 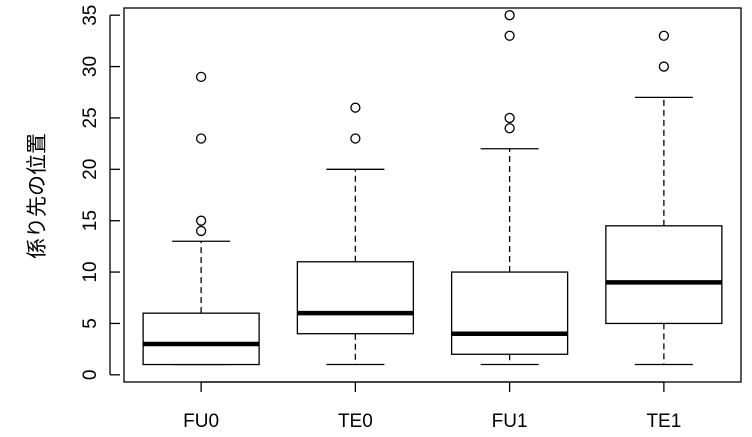 What do you see at coordinates (90, 15) in the screenshot?
I see `y-tick-label: 35` at bounding box center [90, 15].